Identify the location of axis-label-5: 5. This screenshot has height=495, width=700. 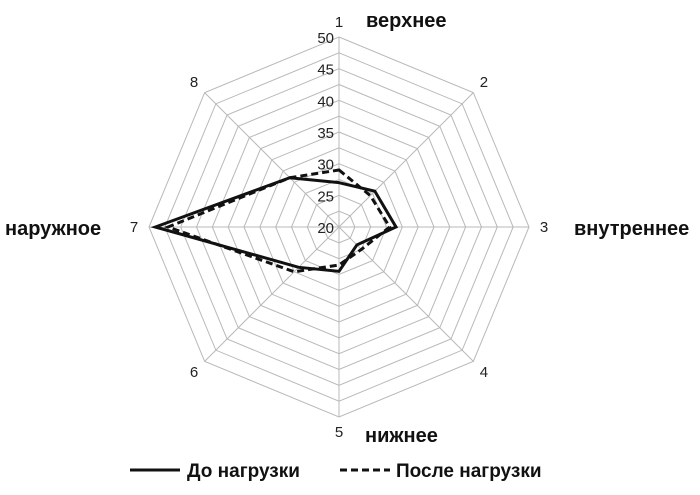
(339, 432).